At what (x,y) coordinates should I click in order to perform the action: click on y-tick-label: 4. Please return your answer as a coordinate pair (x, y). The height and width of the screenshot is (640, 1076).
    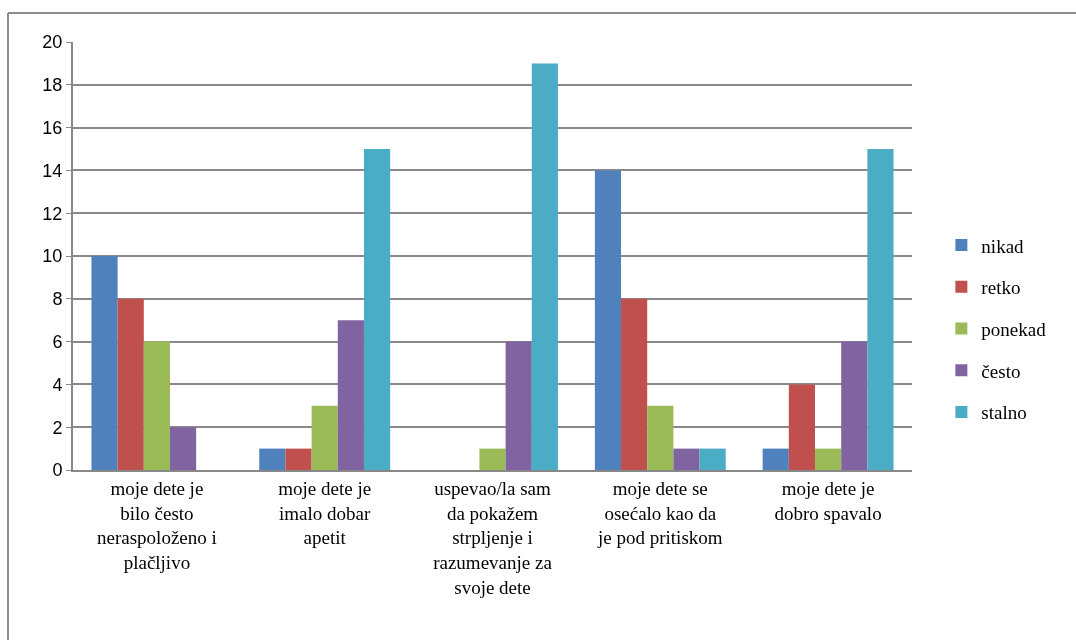
    Looking at the image, I should click on (57, 384).